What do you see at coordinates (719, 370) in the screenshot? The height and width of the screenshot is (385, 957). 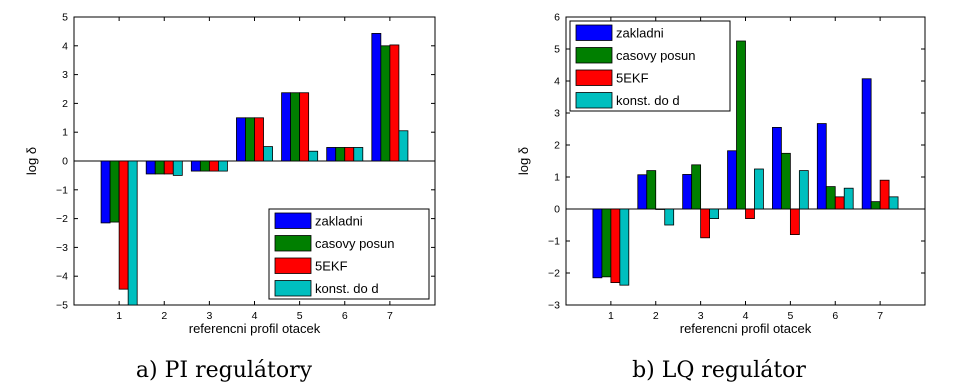 I see `caption-b: b) LQ regulátor` at bounding box center [719, 370].